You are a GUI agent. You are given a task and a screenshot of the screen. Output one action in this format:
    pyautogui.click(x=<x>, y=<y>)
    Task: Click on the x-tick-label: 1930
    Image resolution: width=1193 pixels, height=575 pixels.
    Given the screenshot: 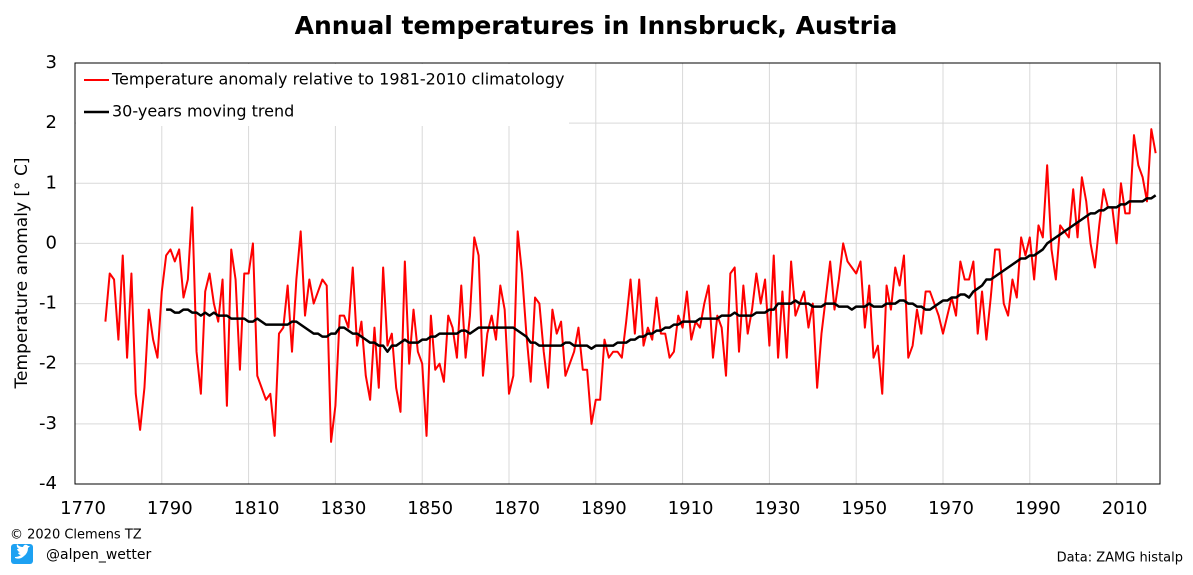 What is the action you would take?
    pyautogui.click(x=777, y=508)
    